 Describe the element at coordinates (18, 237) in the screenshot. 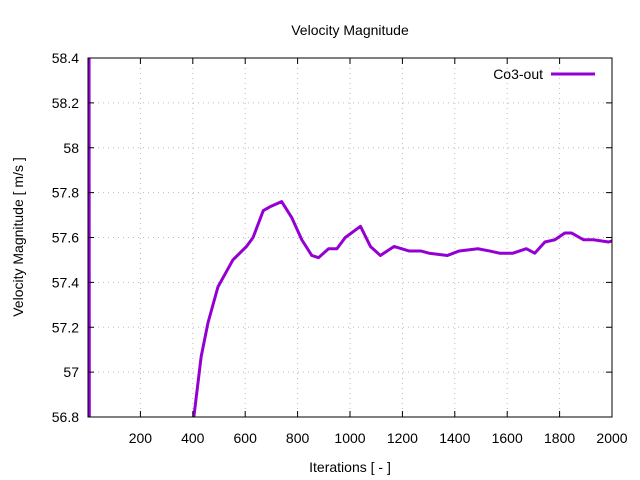

I see `y-axis-label: Velocity Magnitude [ m/s ]` at that location.